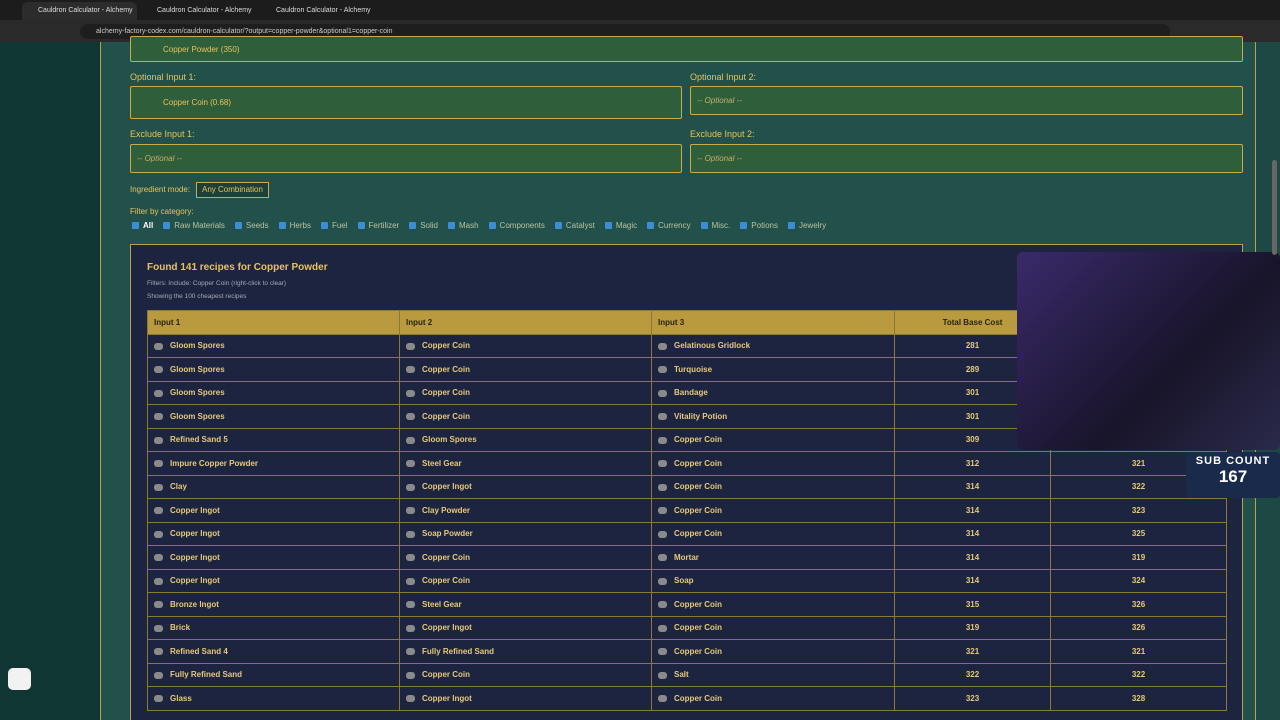 This screenshot has width=1280, height=720. I want to click on filter-option: Fuel, so click(334, 225).